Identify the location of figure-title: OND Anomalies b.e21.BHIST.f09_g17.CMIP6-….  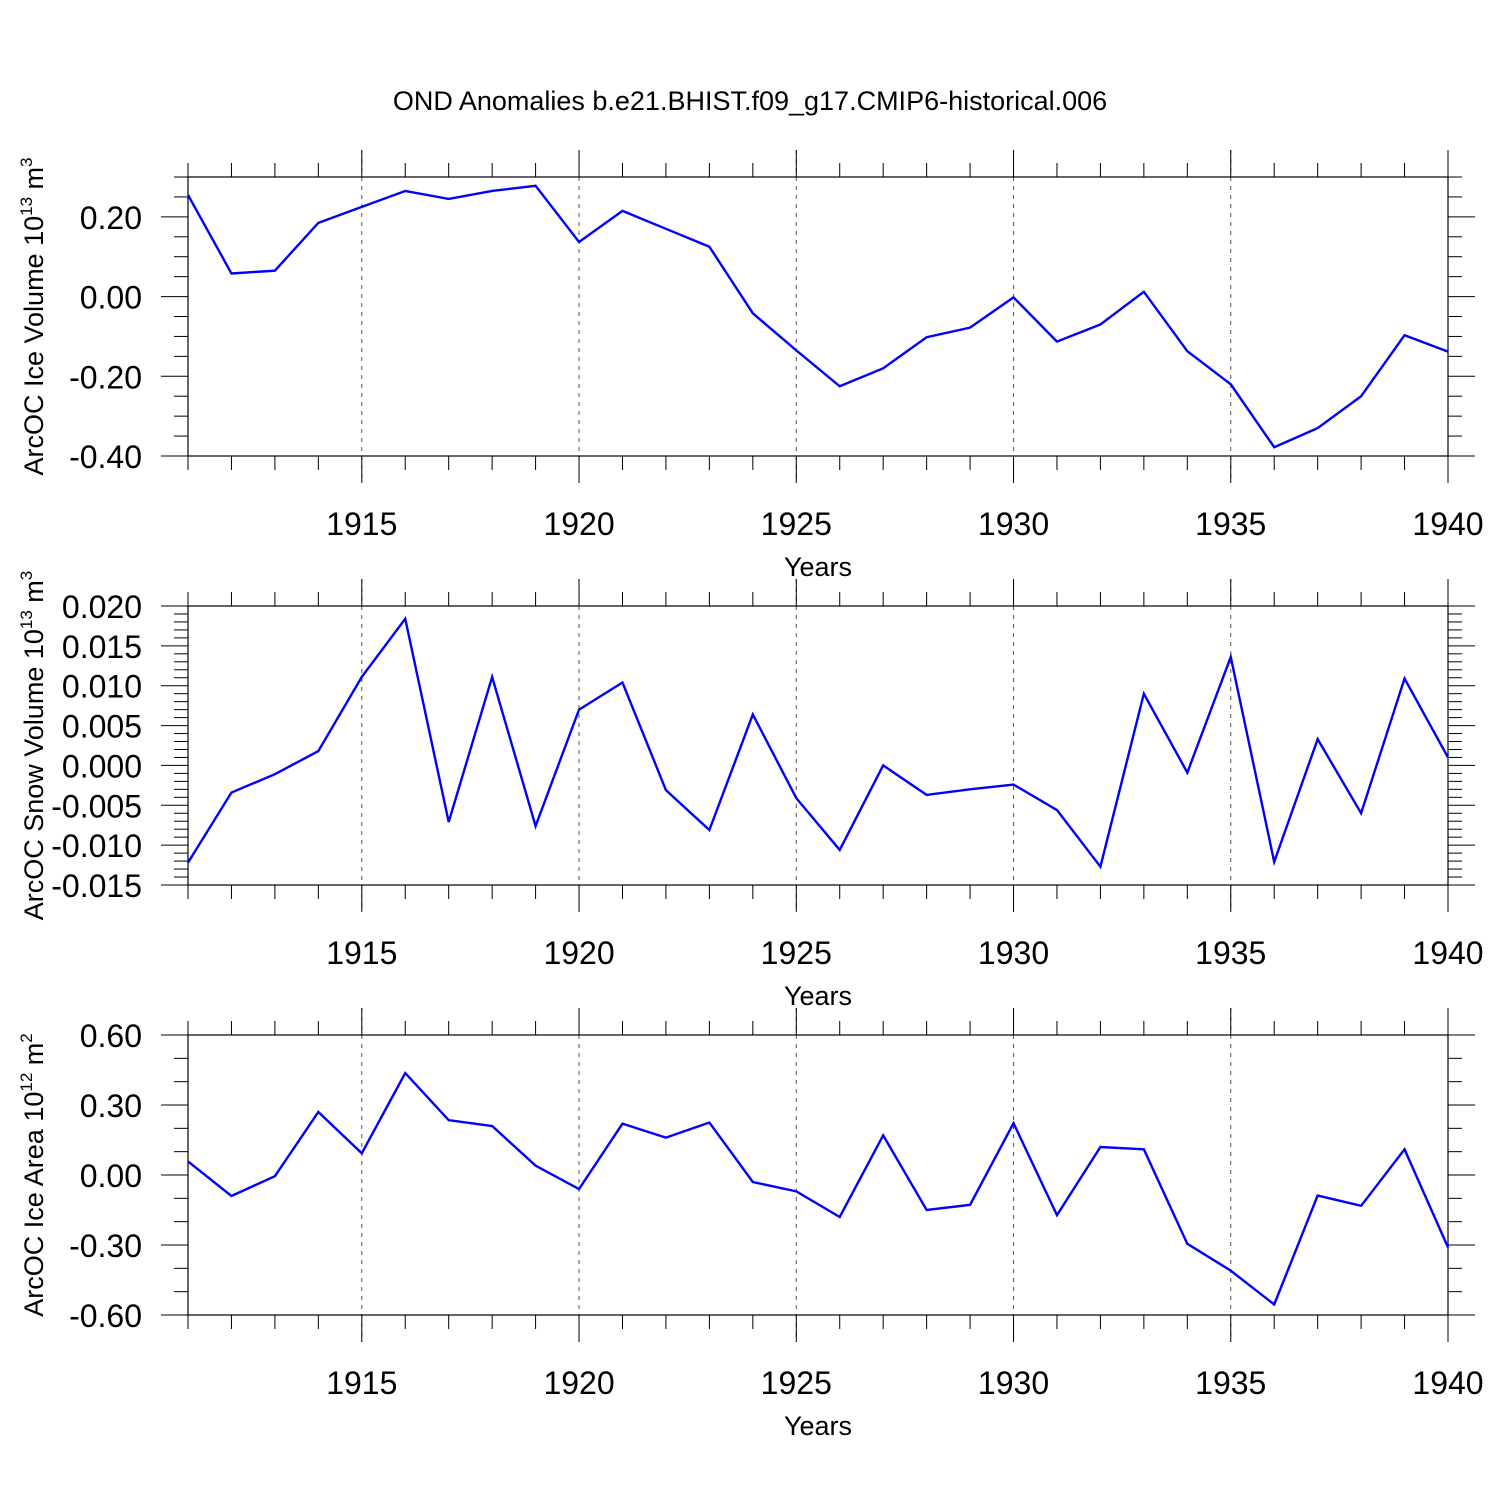
(750, 101).